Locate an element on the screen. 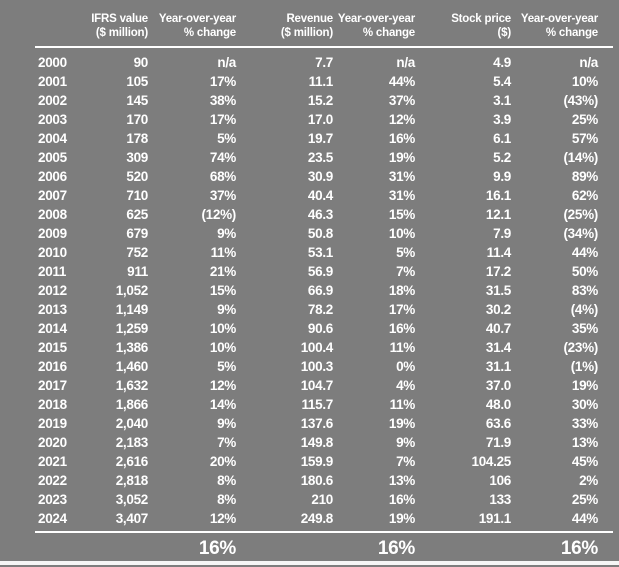 The image size is (619, 567). cell-revenue-yoy-change: 15% is located at coordinates (401, 214).